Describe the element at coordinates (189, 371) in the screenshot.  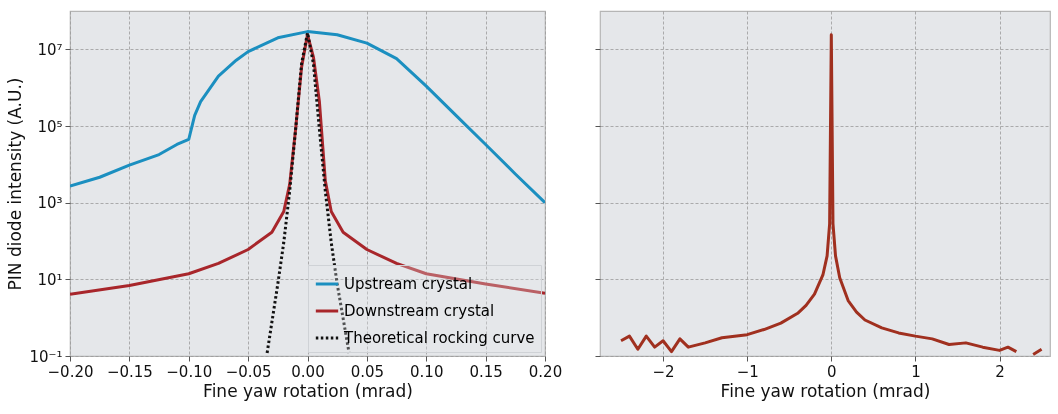
I see `x-tick-label: −0.10` at that location.